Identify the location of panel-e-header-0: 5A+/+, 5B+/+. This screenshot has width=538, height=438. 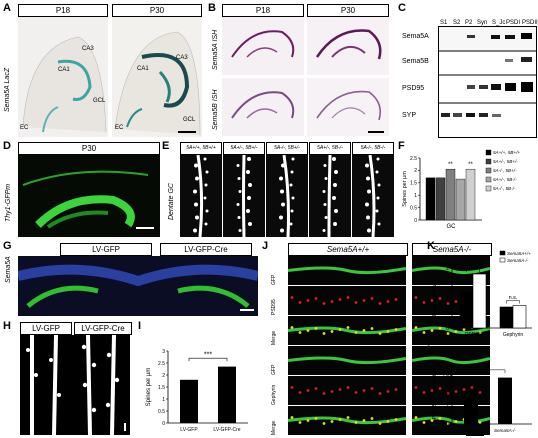
(201, 148).